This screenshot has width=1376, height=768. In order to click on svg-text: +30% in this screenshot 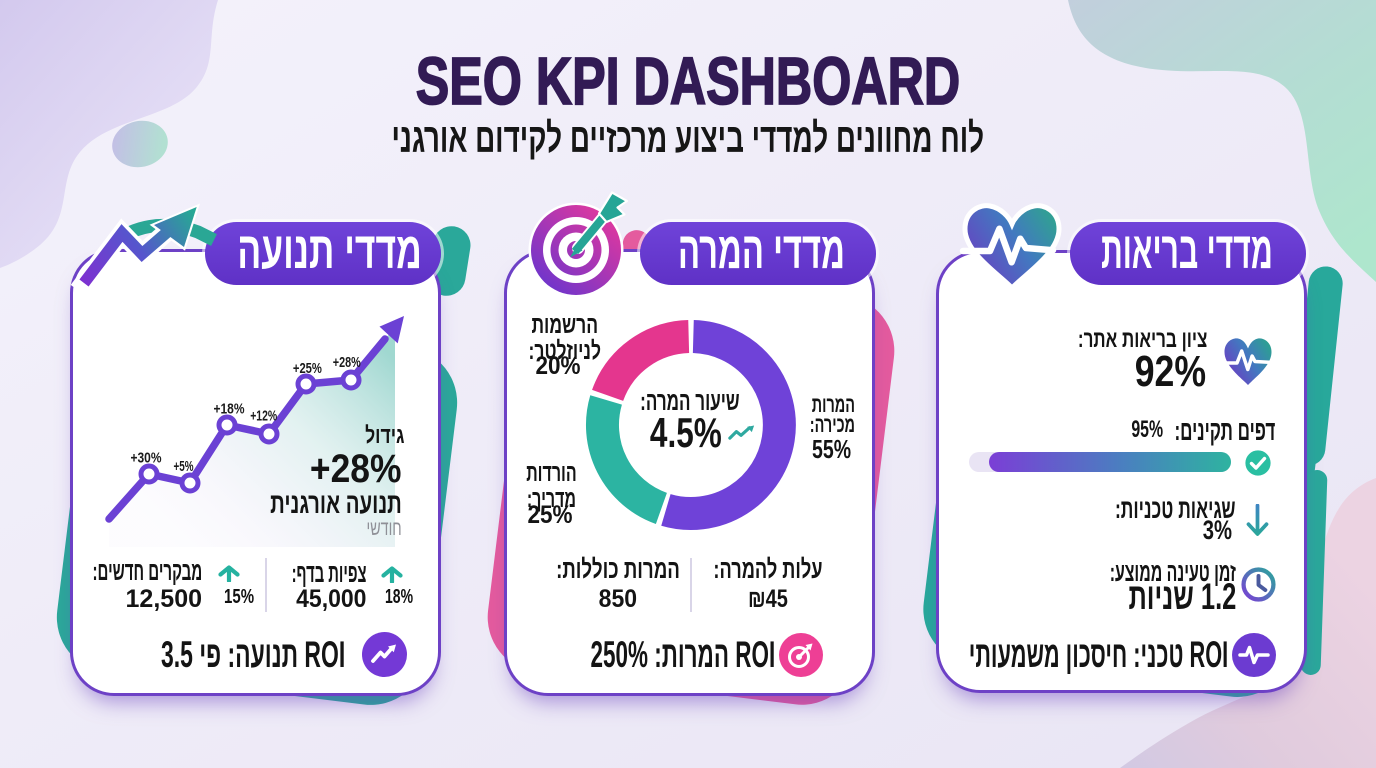, I will do `click(146, 459)`.